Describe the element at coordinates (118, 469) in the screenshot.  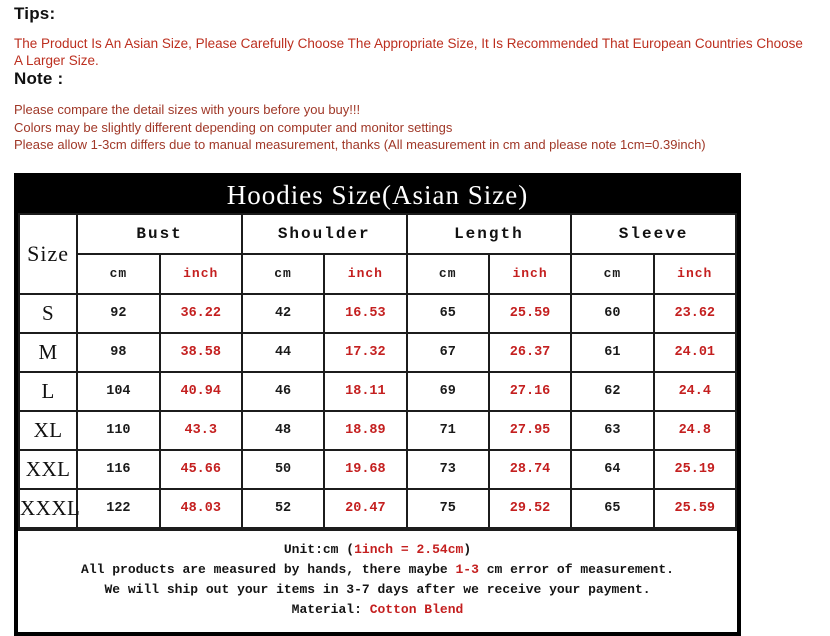
I see `cell-cm: 116` at that location.